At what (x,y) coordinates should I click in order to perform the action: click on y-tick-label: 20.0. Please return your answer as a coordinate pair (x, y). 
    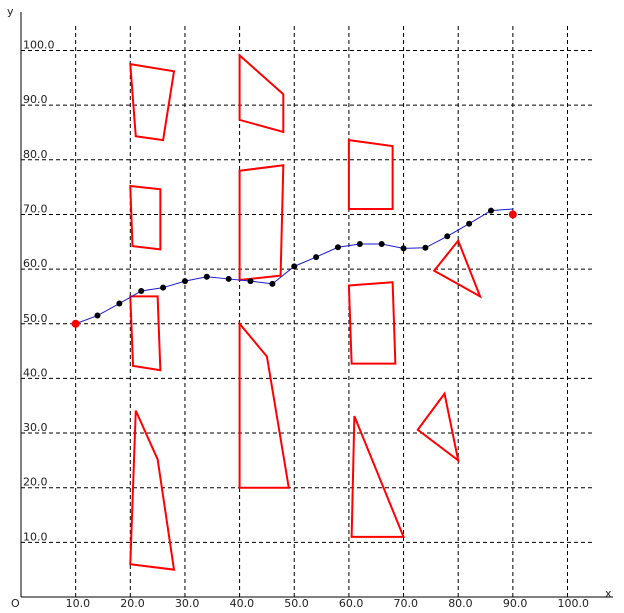
    Looking at the image, I should click on (35, 482).